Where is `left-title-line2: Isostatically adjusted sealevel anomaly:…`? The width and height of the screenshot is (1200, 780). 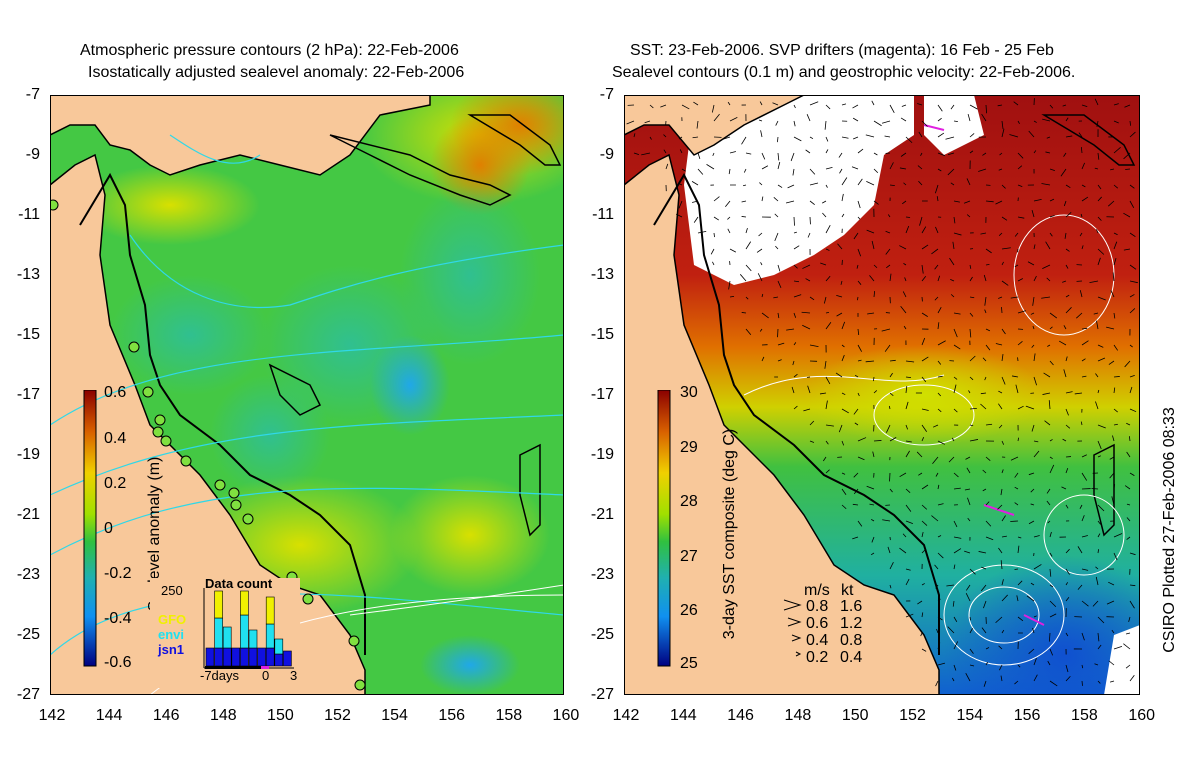
left-title-line2: Isostatically adjusted sealevel anomaly:… is located at coordinates (276, 72).